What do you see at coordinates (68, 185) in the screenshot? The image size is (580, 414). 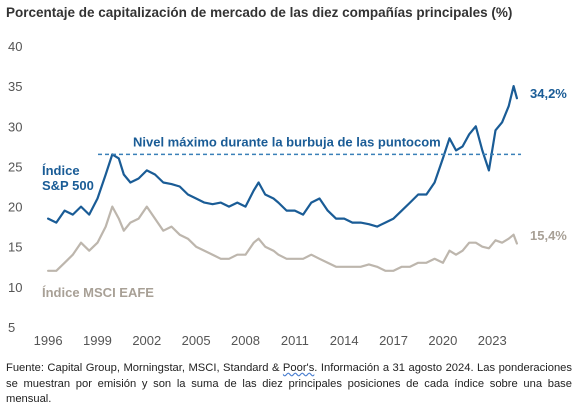 I see `sp500-series-label: S&P 500` at bounding box center [68, 185].